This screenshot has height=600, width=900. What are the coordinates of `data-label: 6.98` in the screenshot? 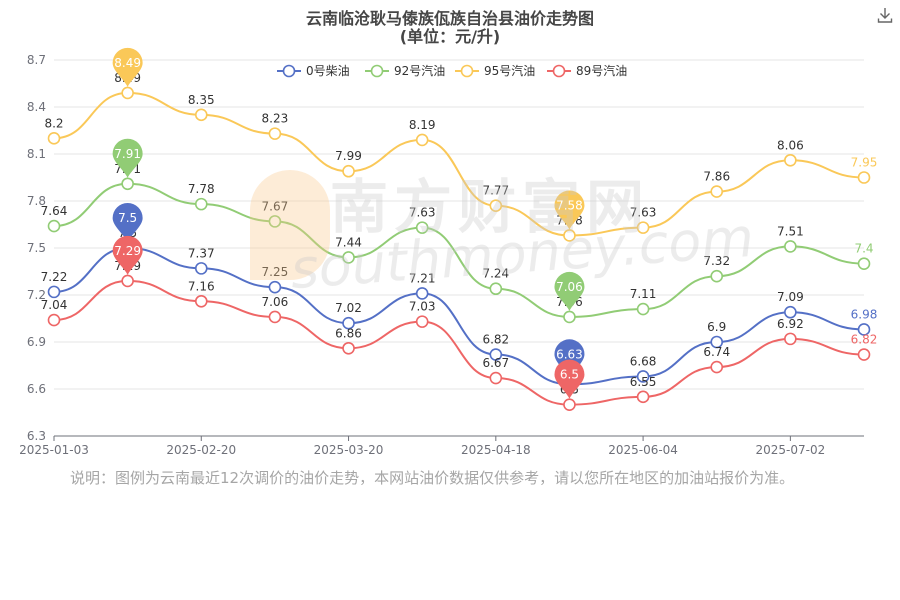 It's located at (864, 314).